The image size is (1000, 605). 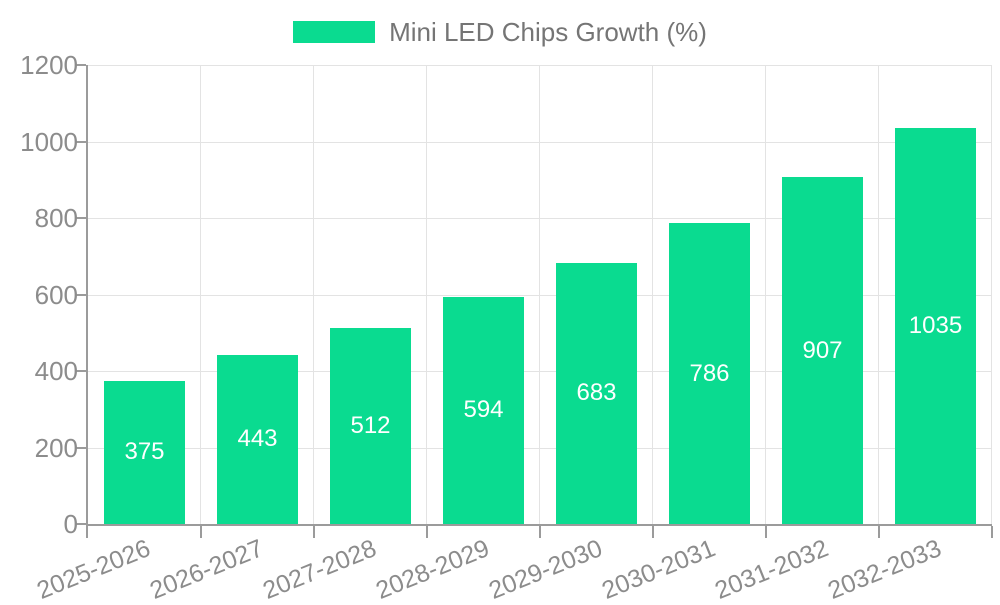 What do you see at coordinates (49, 65) in the screenshot?
I see `y-tick-label: 1200` at bounding box center [49, 65].